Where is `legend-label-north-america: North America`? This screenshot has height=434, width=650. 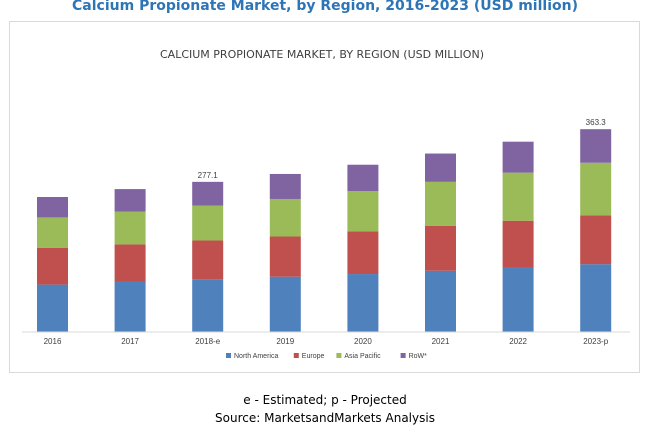 legend-label-north-america: North America is located at coordinates (256, 356).